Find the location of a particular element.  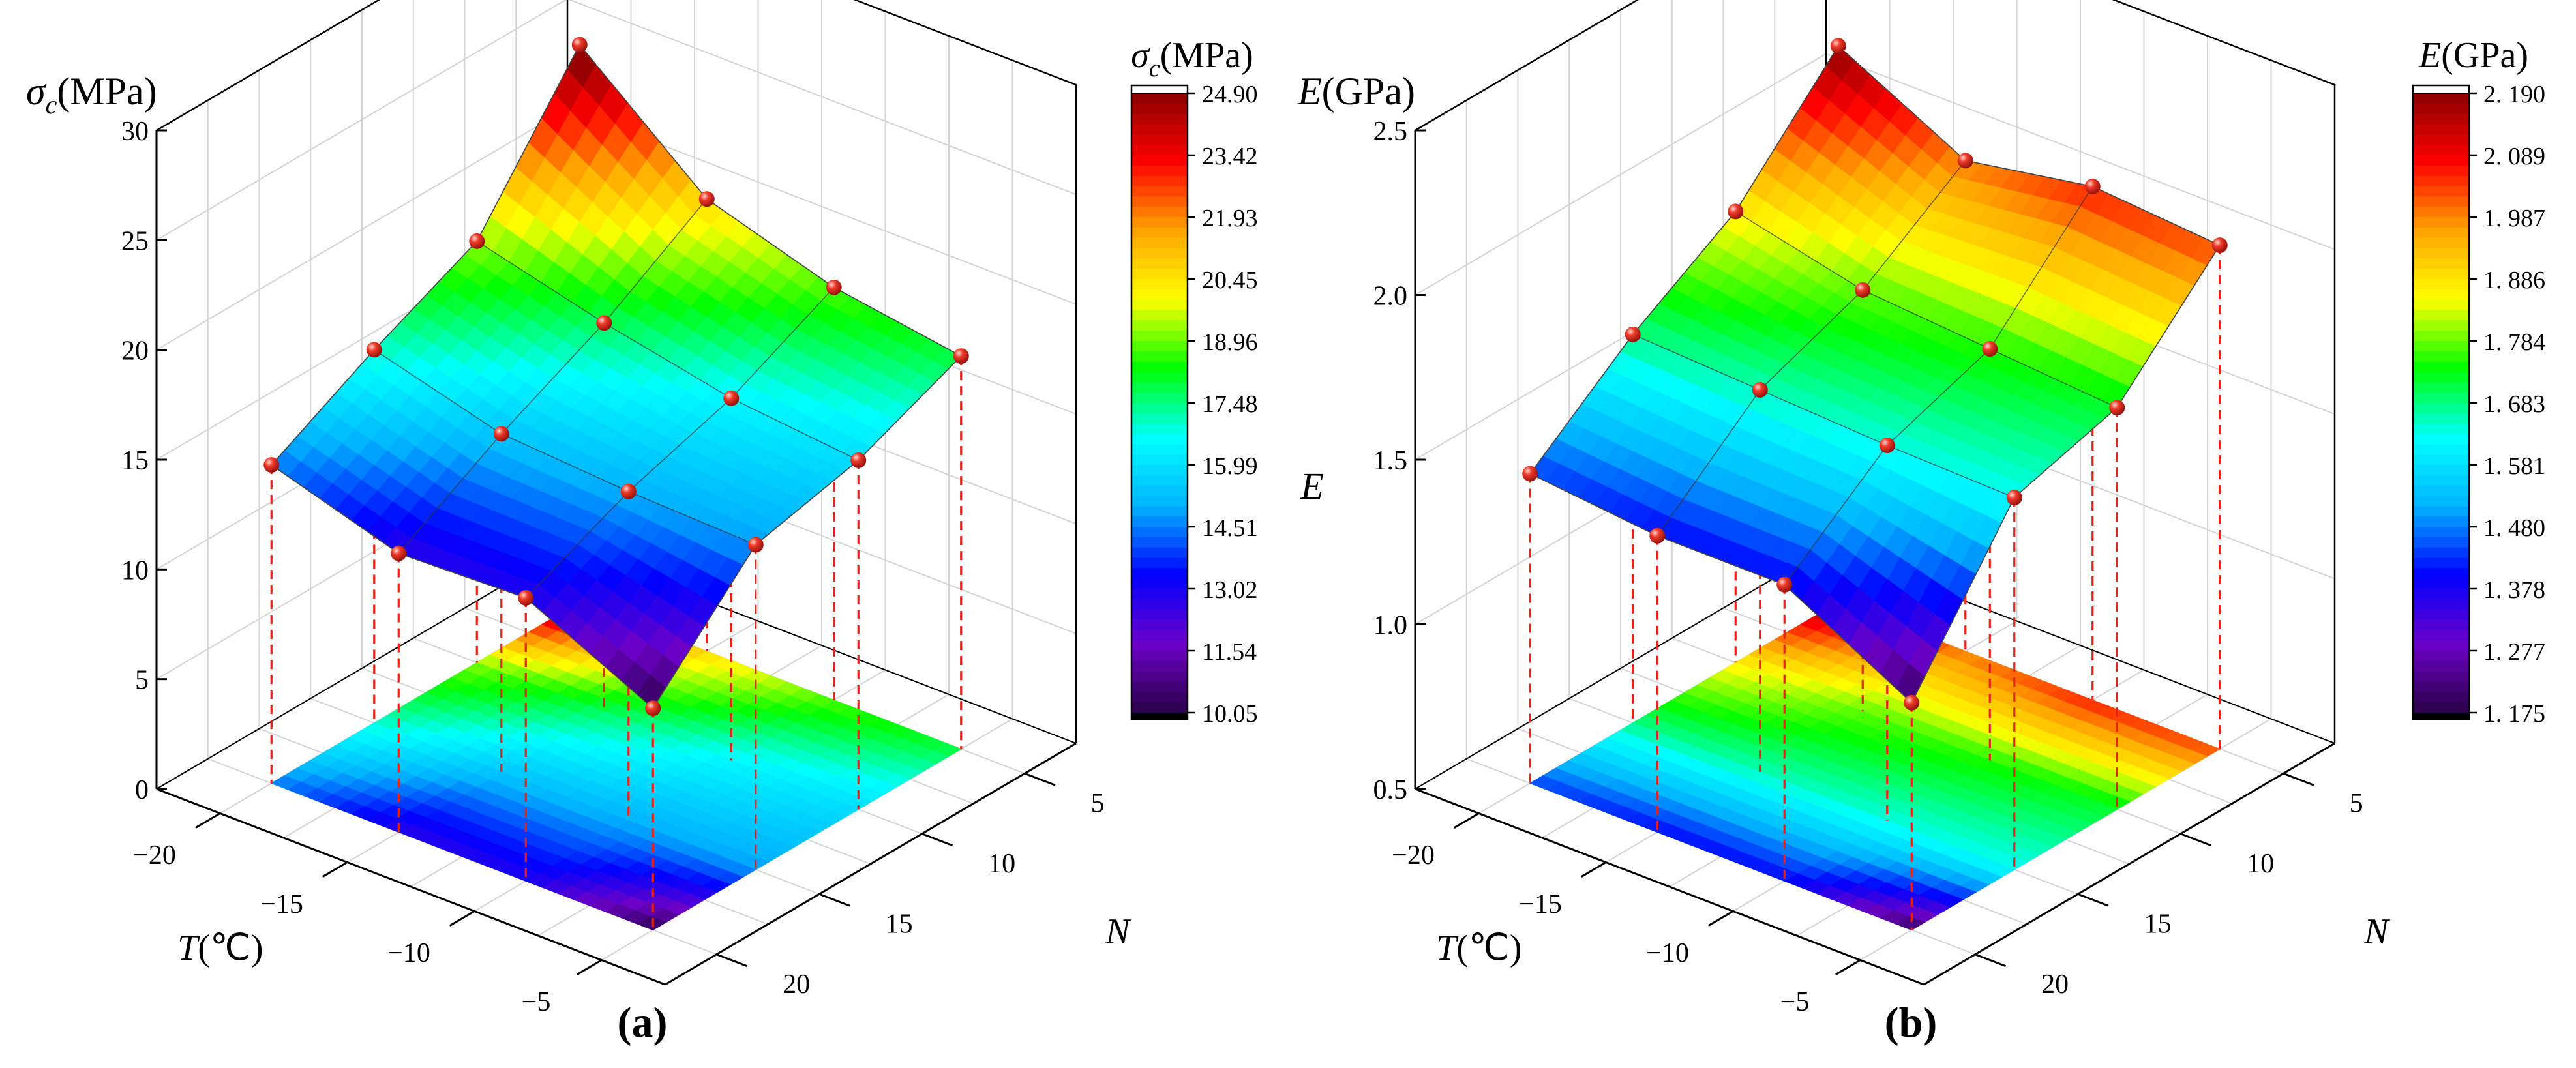

y-axis-title: N is located at coordinates (1118, 932).